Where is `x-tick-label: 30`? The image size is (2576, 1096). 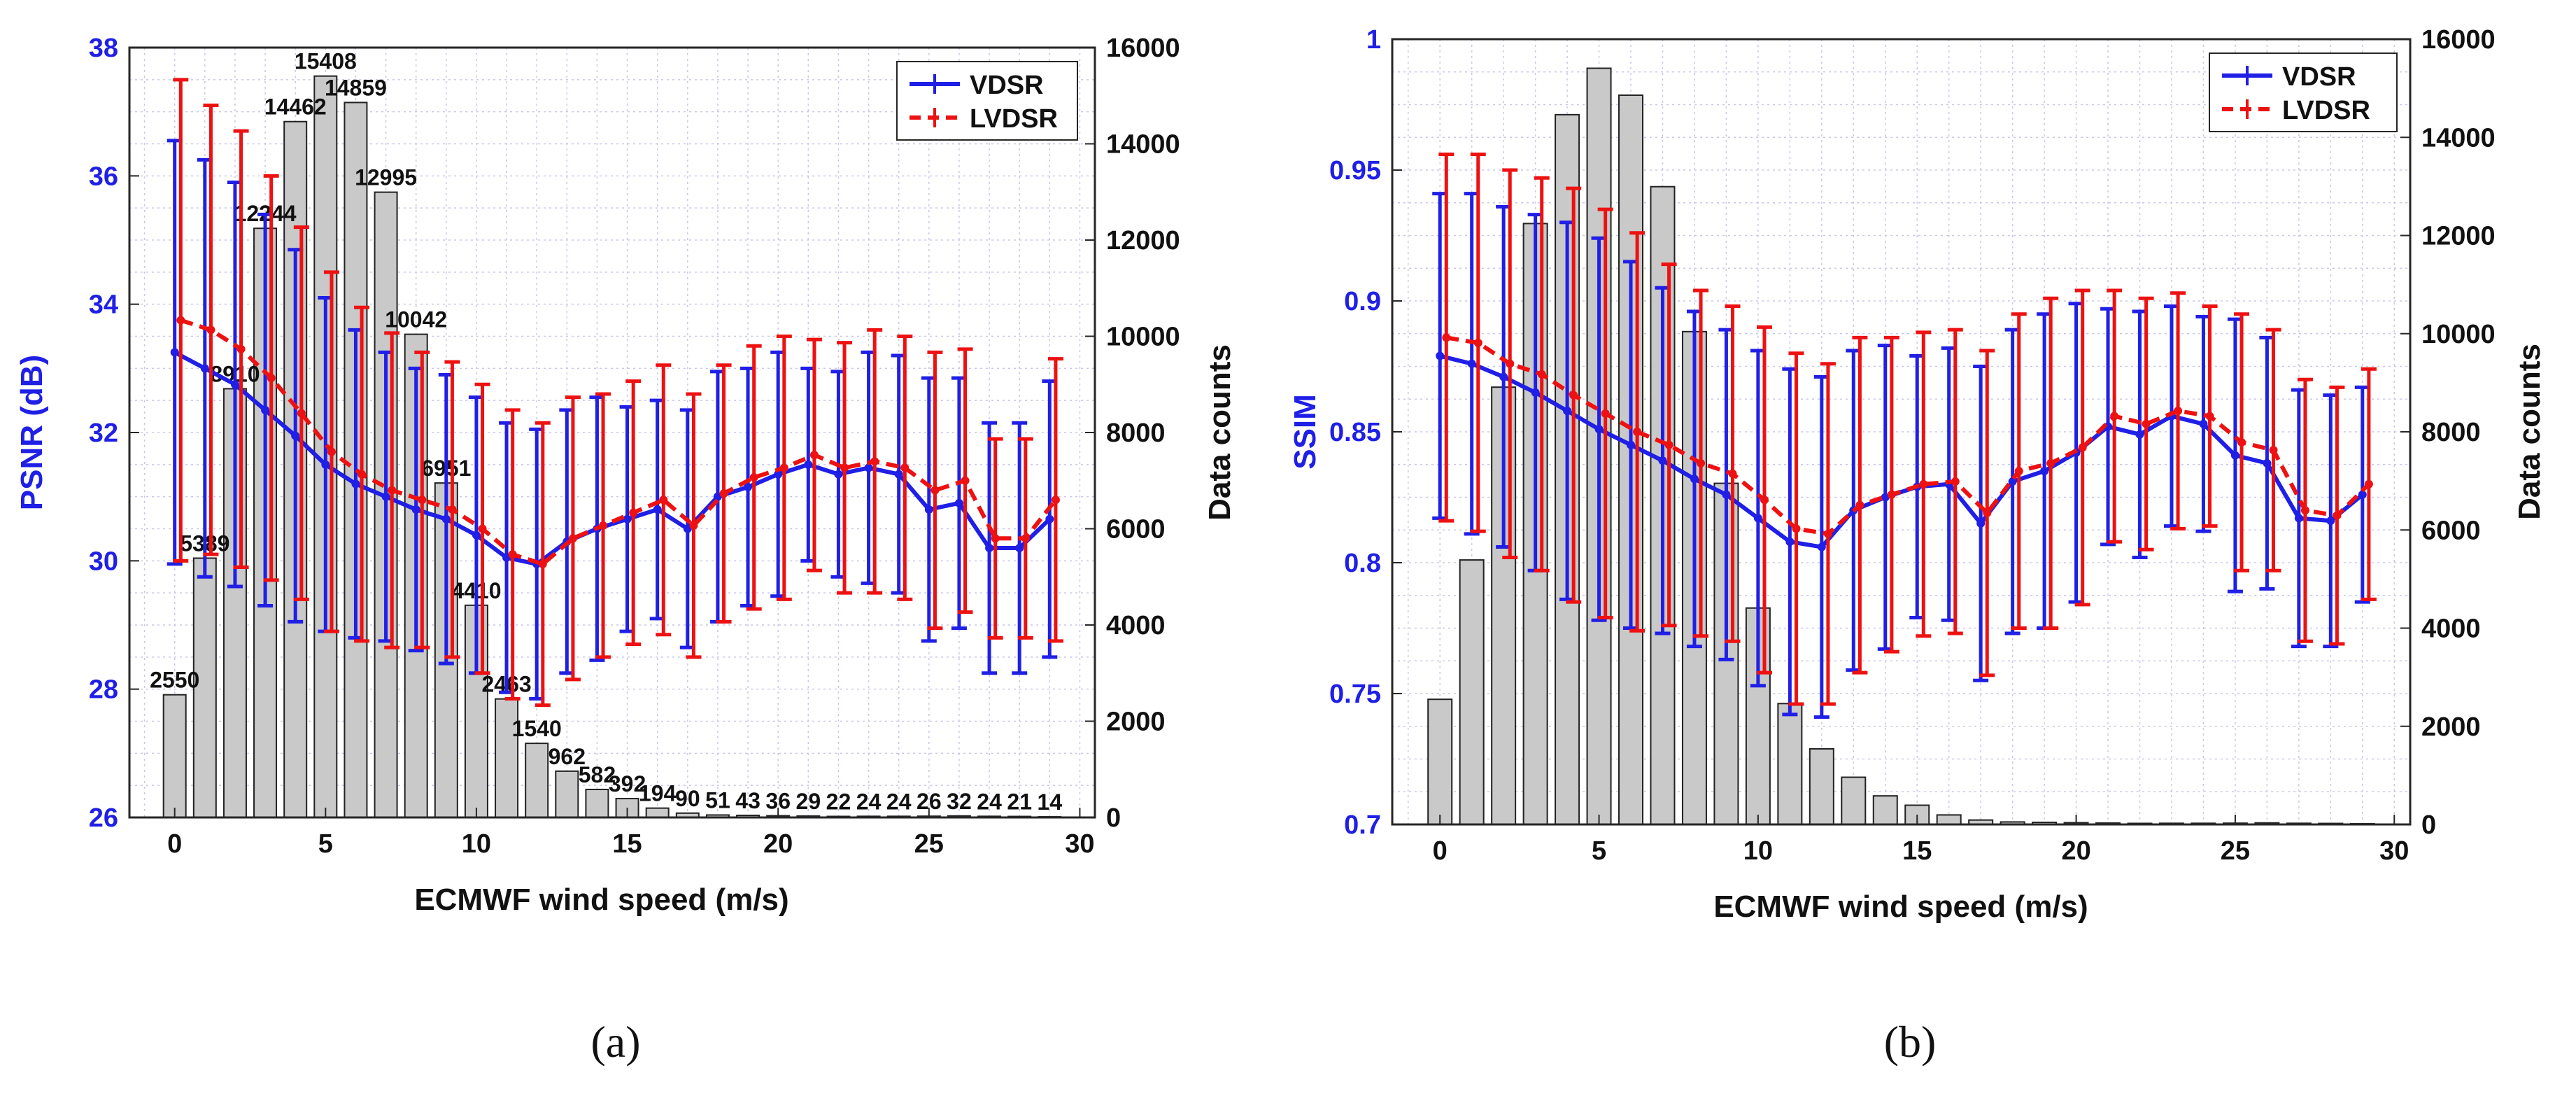 x-tick-label: 30 is located at coordinates (1079, 844).